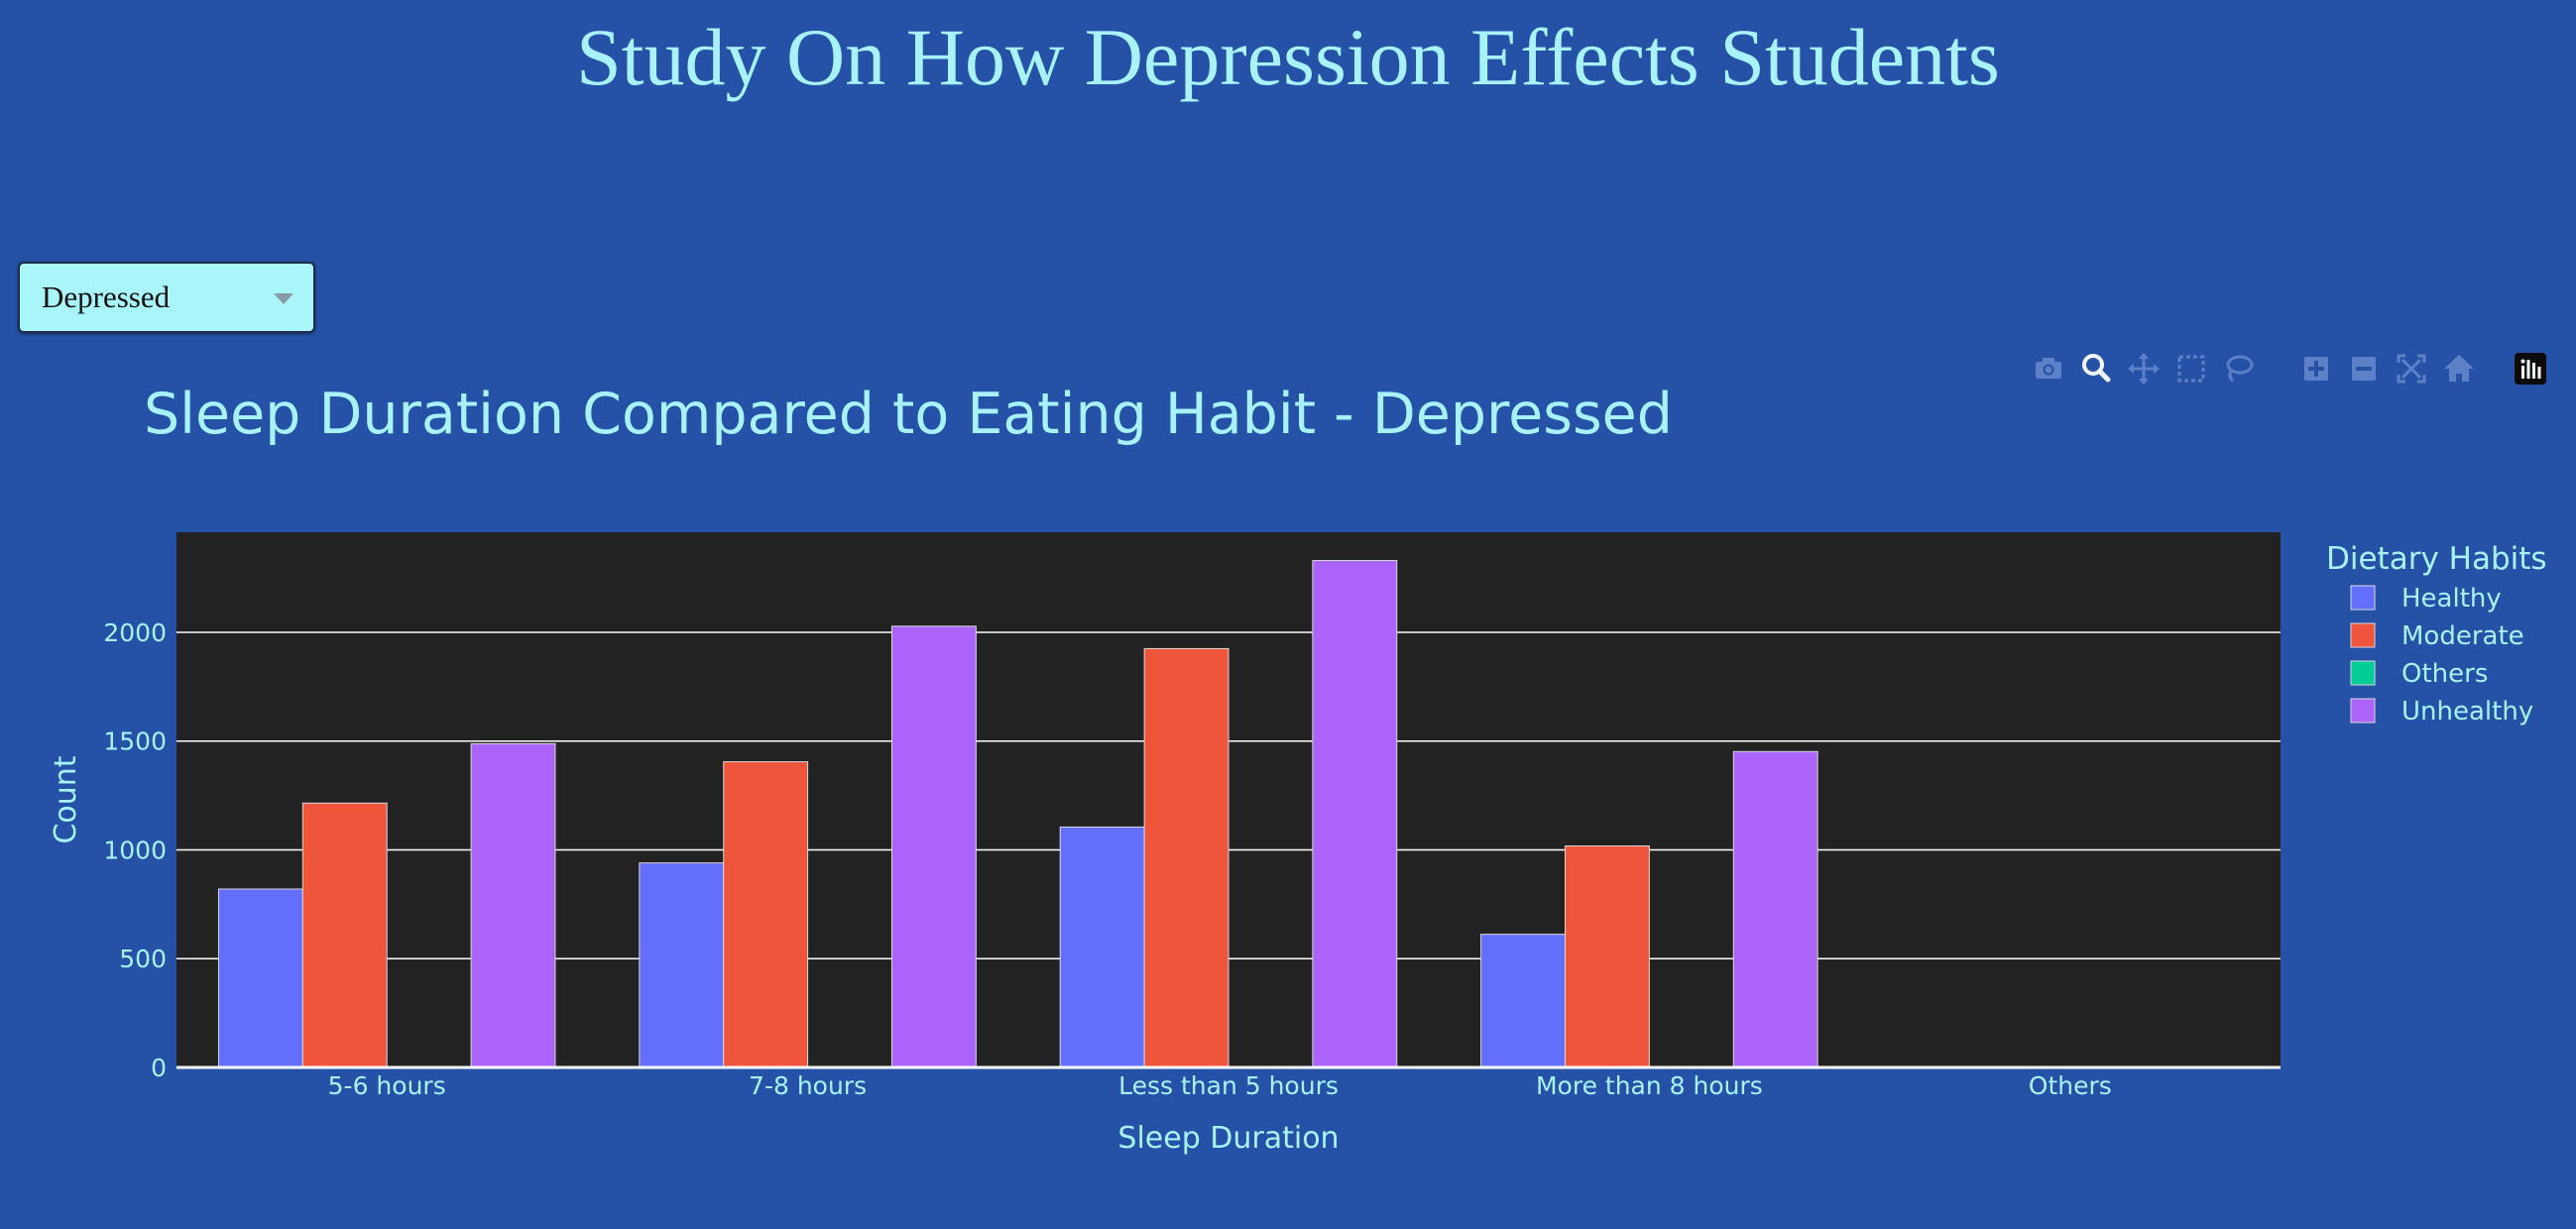 The image size is (2576, 1229). I want to click on y-tick-label: 1500, so click(135, 741).